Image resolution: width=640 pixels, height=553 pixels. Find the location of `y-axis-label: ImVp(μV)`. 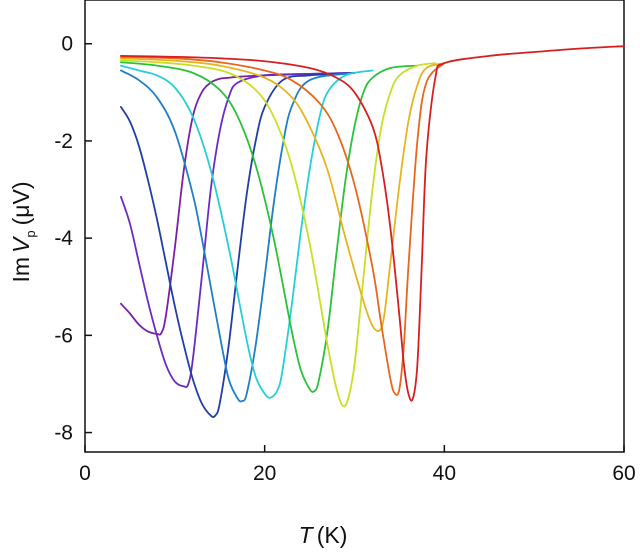

y-axis-label: ImVp(μV) is located at coordinates (23, 231).